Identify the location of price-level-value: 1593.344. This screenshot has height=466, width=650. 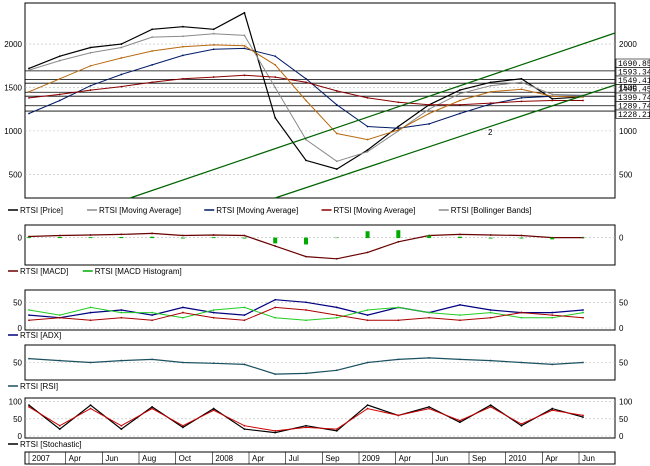
(634, 73).